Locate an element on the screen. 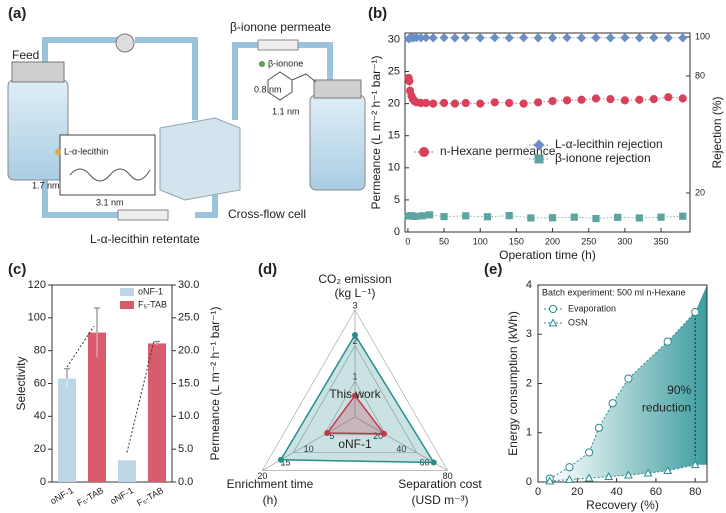 The width and height of the screenshot is (726, 513). axis-title: Energy consumption (kWh) is located at coordinates (513, 383).